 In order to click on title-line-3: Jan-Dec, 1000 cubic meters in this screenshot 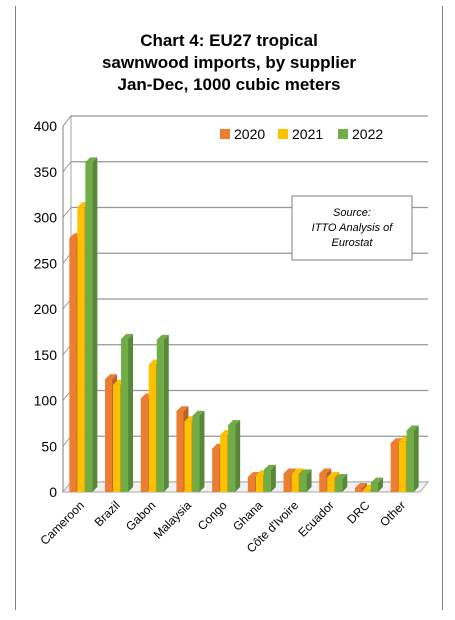, I will do `click(228, 84)`.